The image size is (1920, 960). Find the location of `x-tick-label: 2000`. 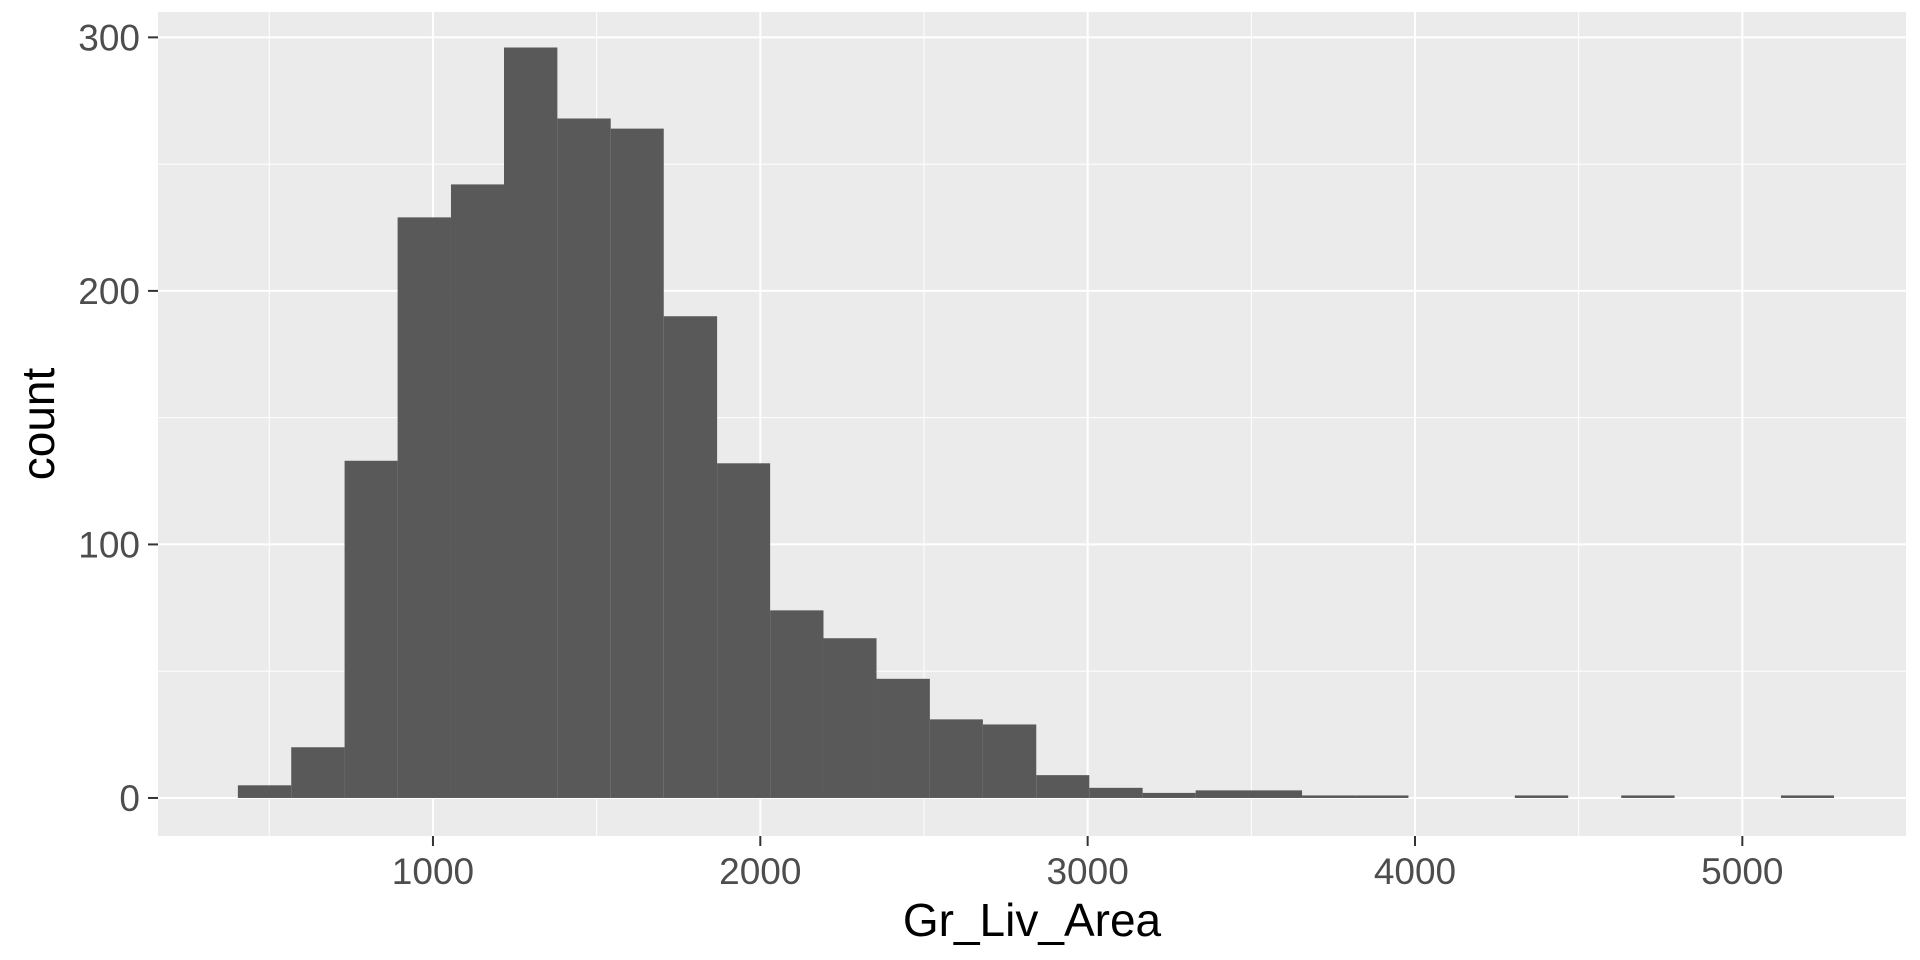

x-tick-label: 2000 is located at coordinates (760, 871).